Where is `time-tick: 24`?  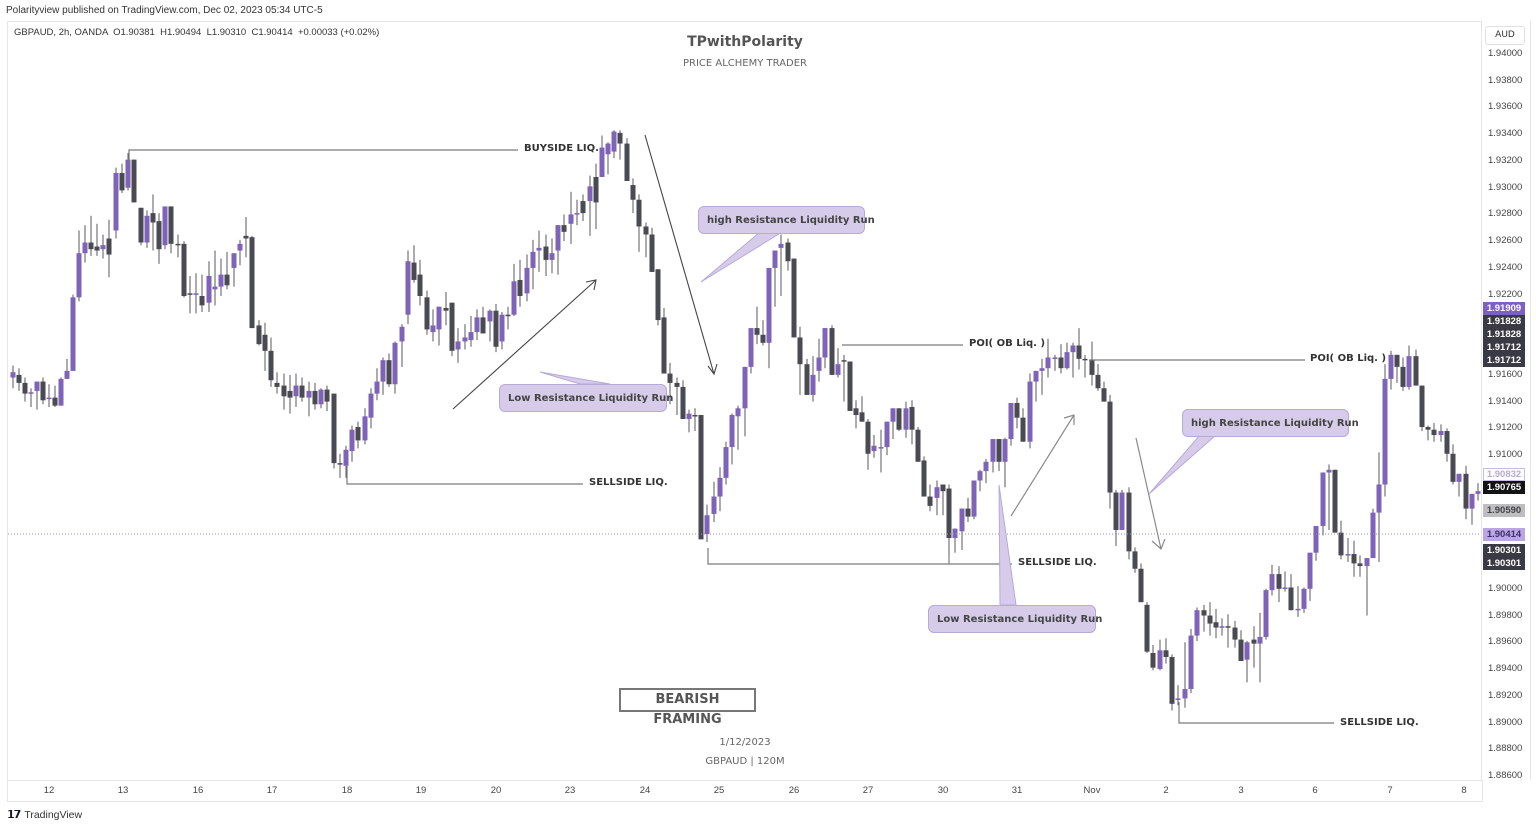 time-tick: 24 is located at coordinates (645, 790).